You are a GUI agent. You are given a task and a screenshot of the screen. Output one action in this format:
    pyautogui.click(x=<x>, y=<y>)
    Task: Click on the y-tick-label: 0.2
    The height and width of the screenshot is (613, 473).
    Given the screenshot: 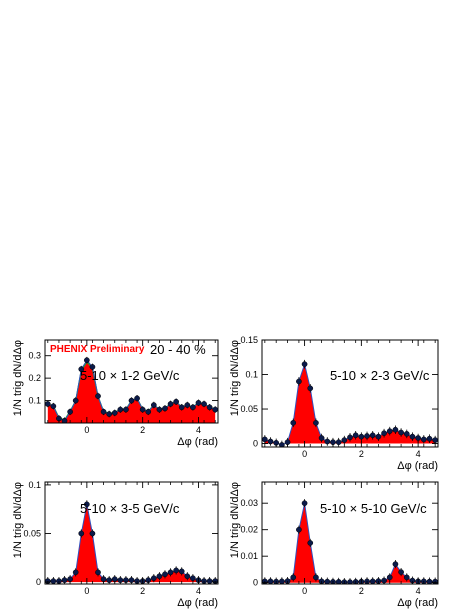 What is the action you would take?
    pyautogui.click(x=34, y=378)
    